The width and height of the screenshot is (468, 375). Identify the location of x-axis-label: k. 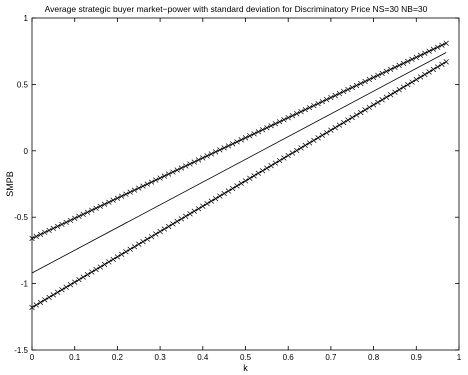
(245, 368).